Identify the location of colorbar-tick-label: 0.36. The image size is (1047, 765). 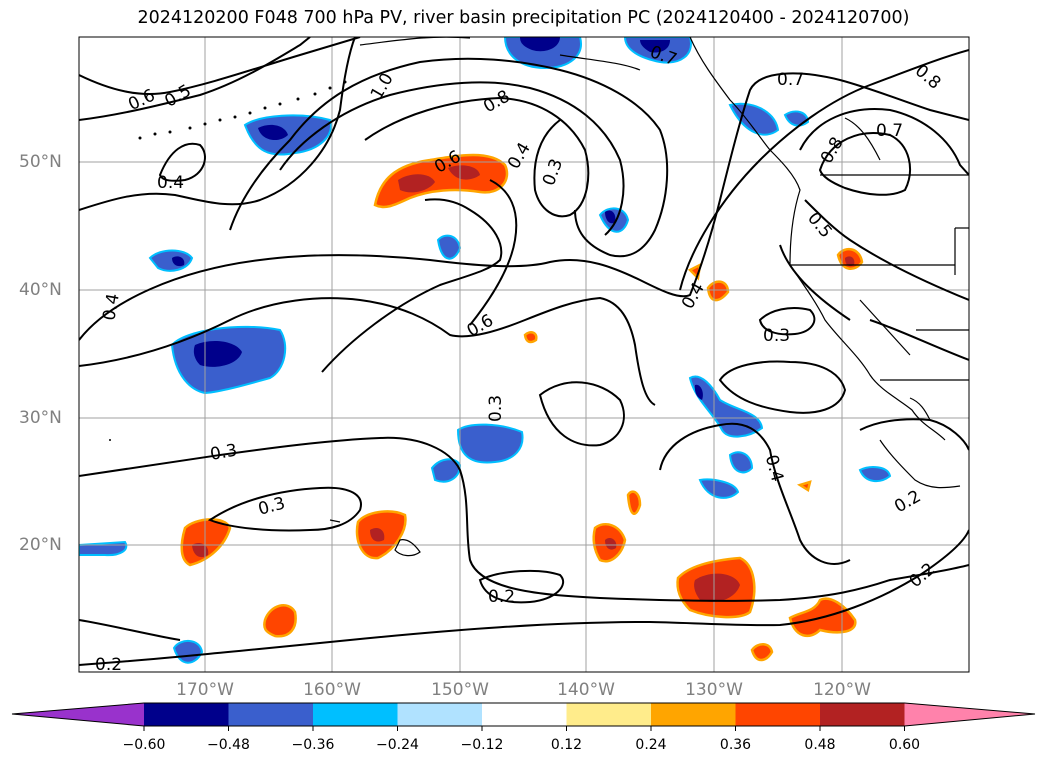
(735, 745).